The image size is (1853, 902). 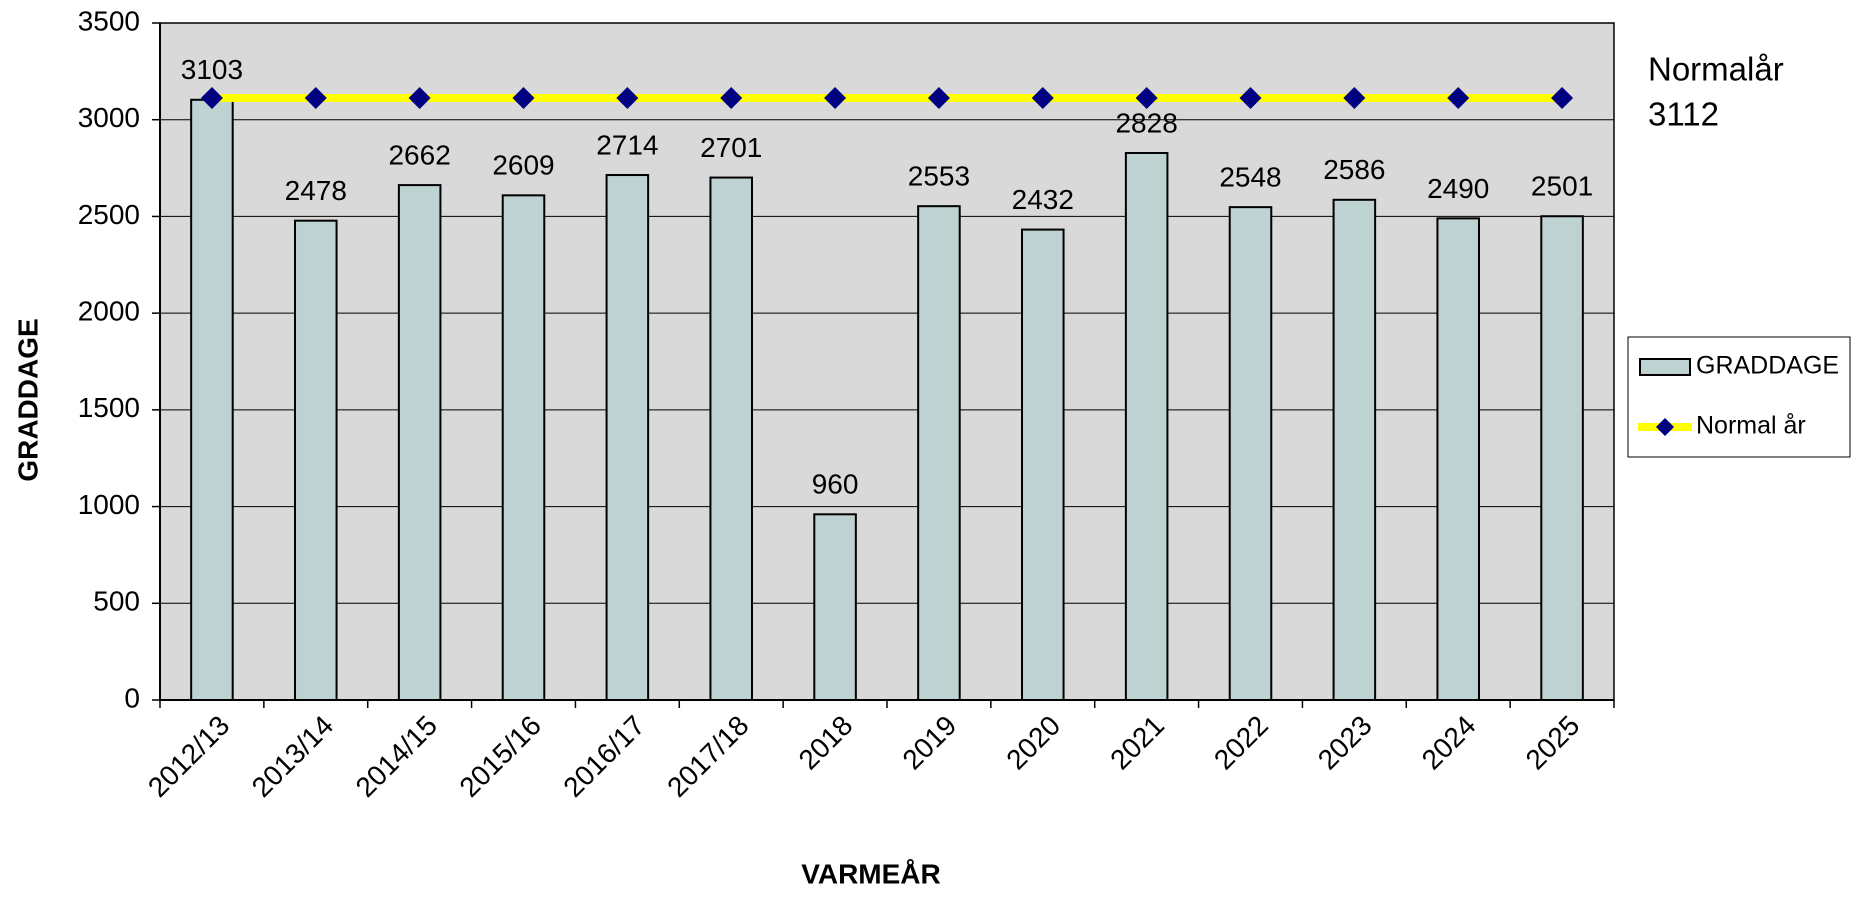 What do you see at coordinates (1716, 69) in the screenshot?
I see `annotation: Normalår` at bounding box center [1716, 69].